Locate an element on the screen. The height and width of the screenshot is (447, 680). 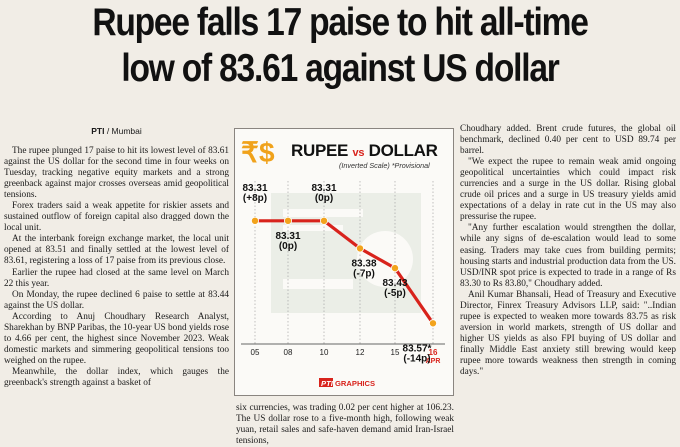
chart-gridlines is located at coordinates (344, 262).